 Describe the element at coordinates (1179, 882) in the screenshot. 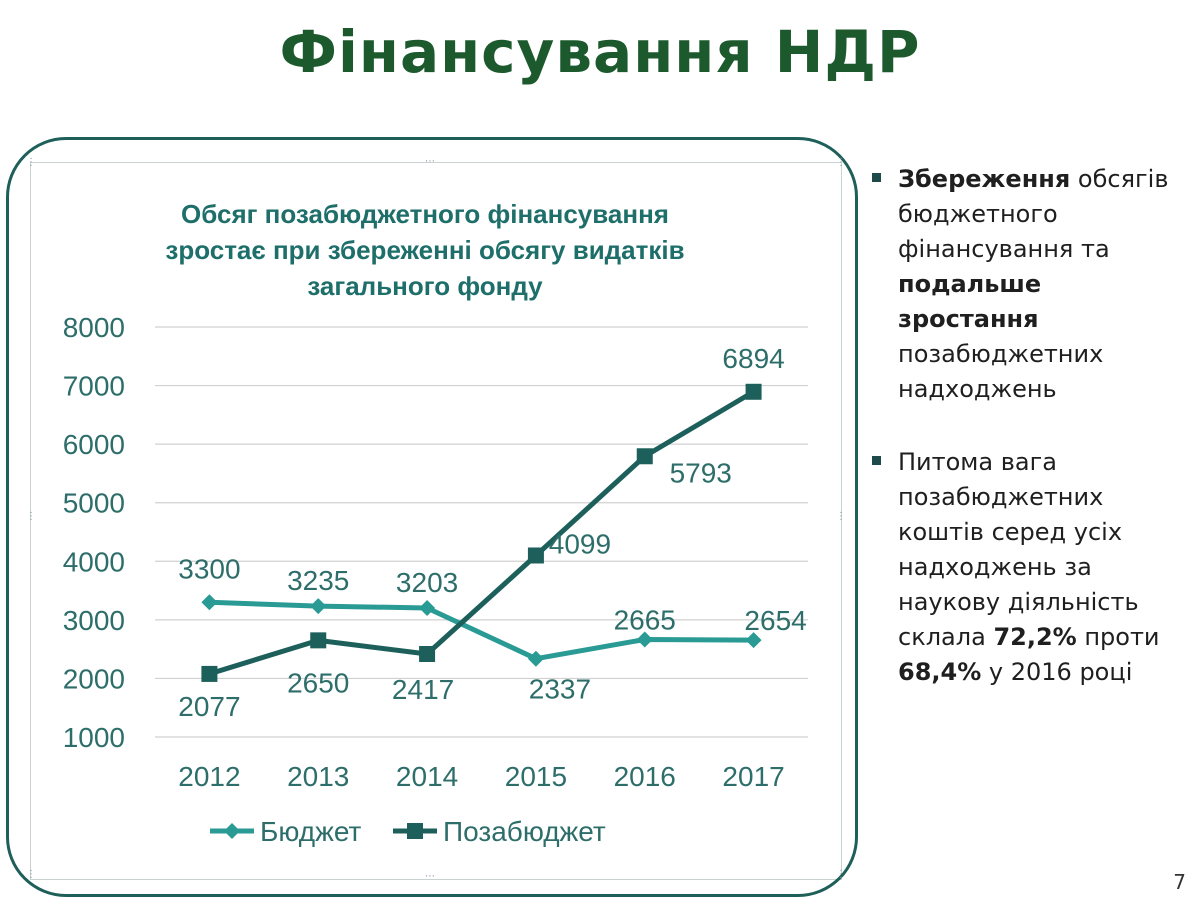

I see `page-number: 7` at that location.